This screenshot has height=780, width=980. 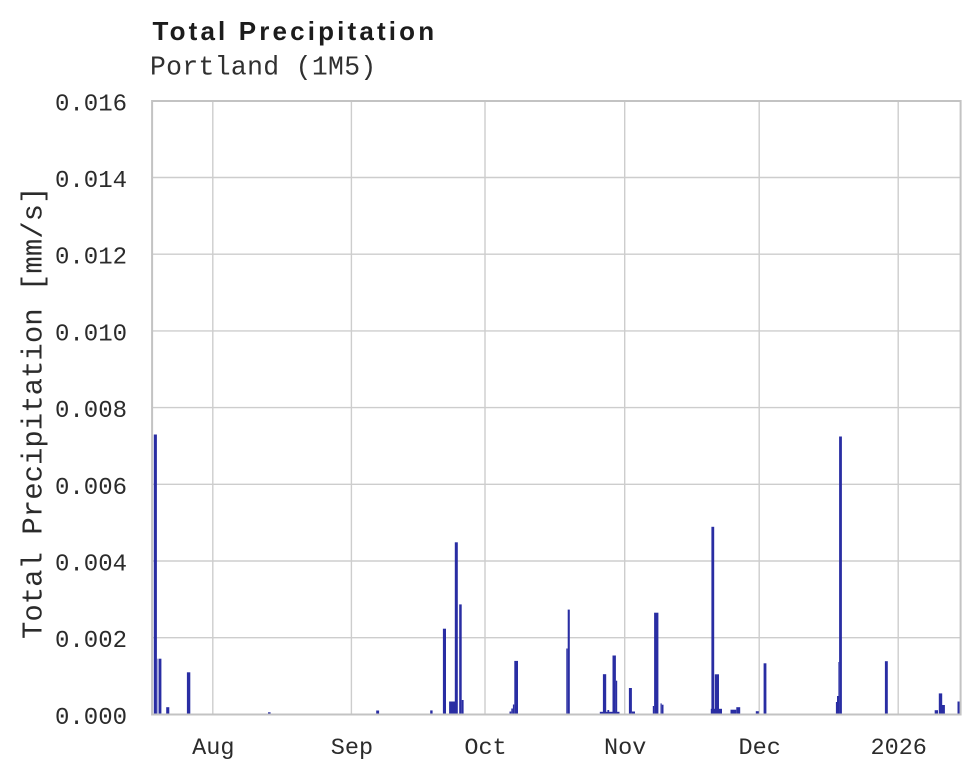 What do you see at coordinates (485, 748) in the screenshot?
I see `svg-text: Oct` at bounding box center [485, 748].